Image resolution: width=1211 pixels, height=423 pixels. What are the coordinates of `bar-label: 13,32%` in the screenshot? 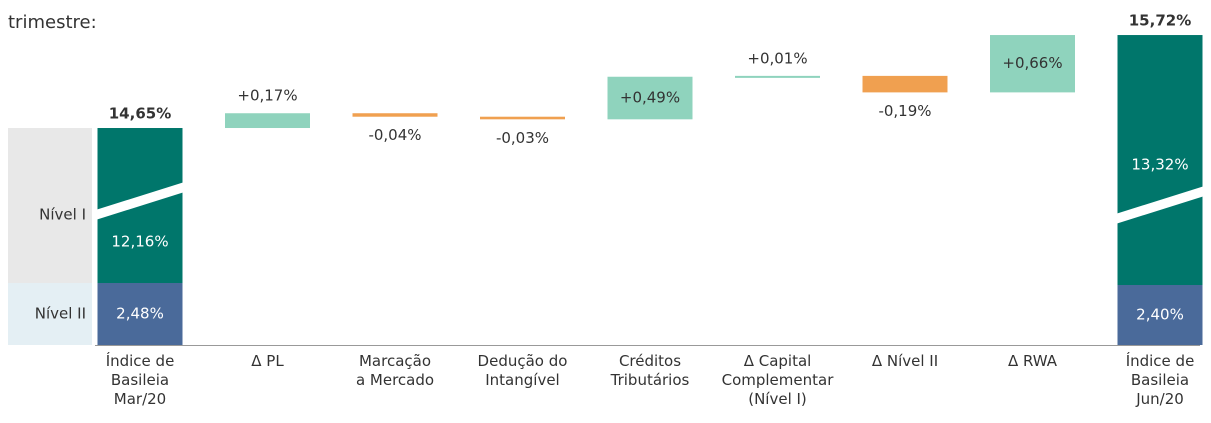 It's located at (1159, 165).